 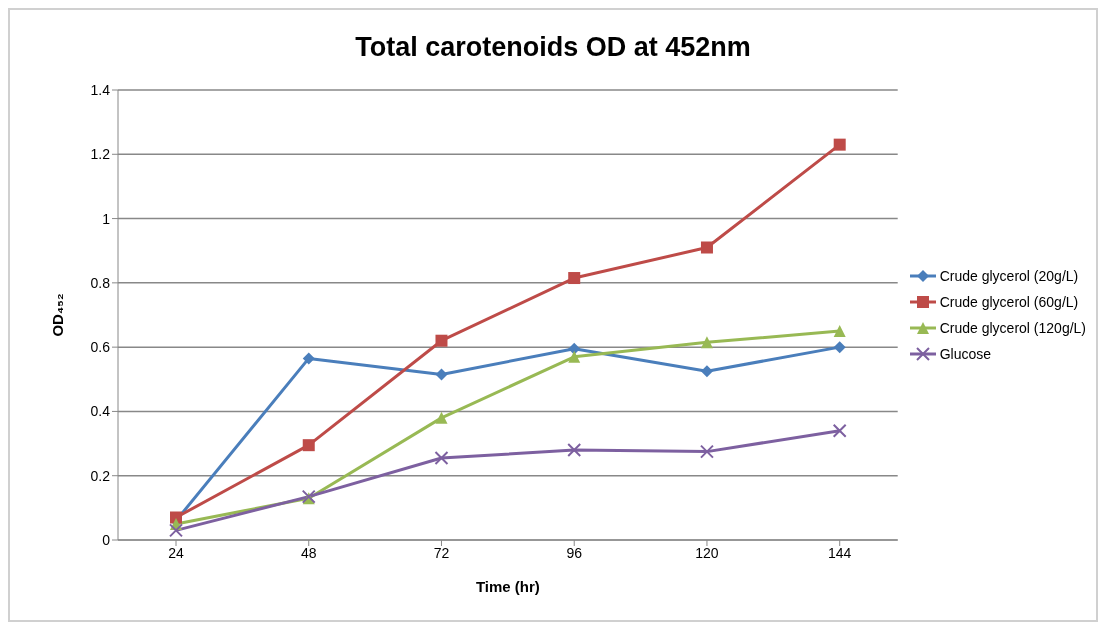 I want to click on x-tick-label: 96, so click(x=574, y=552).